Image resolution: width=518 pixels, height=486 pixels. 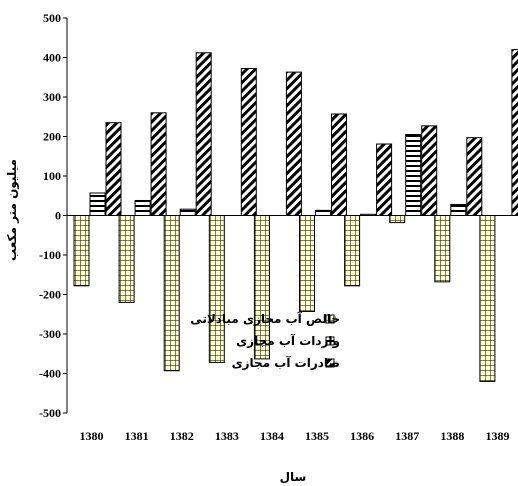 I want to click on x-tick-label: 1382, so click(x=182, y=436).